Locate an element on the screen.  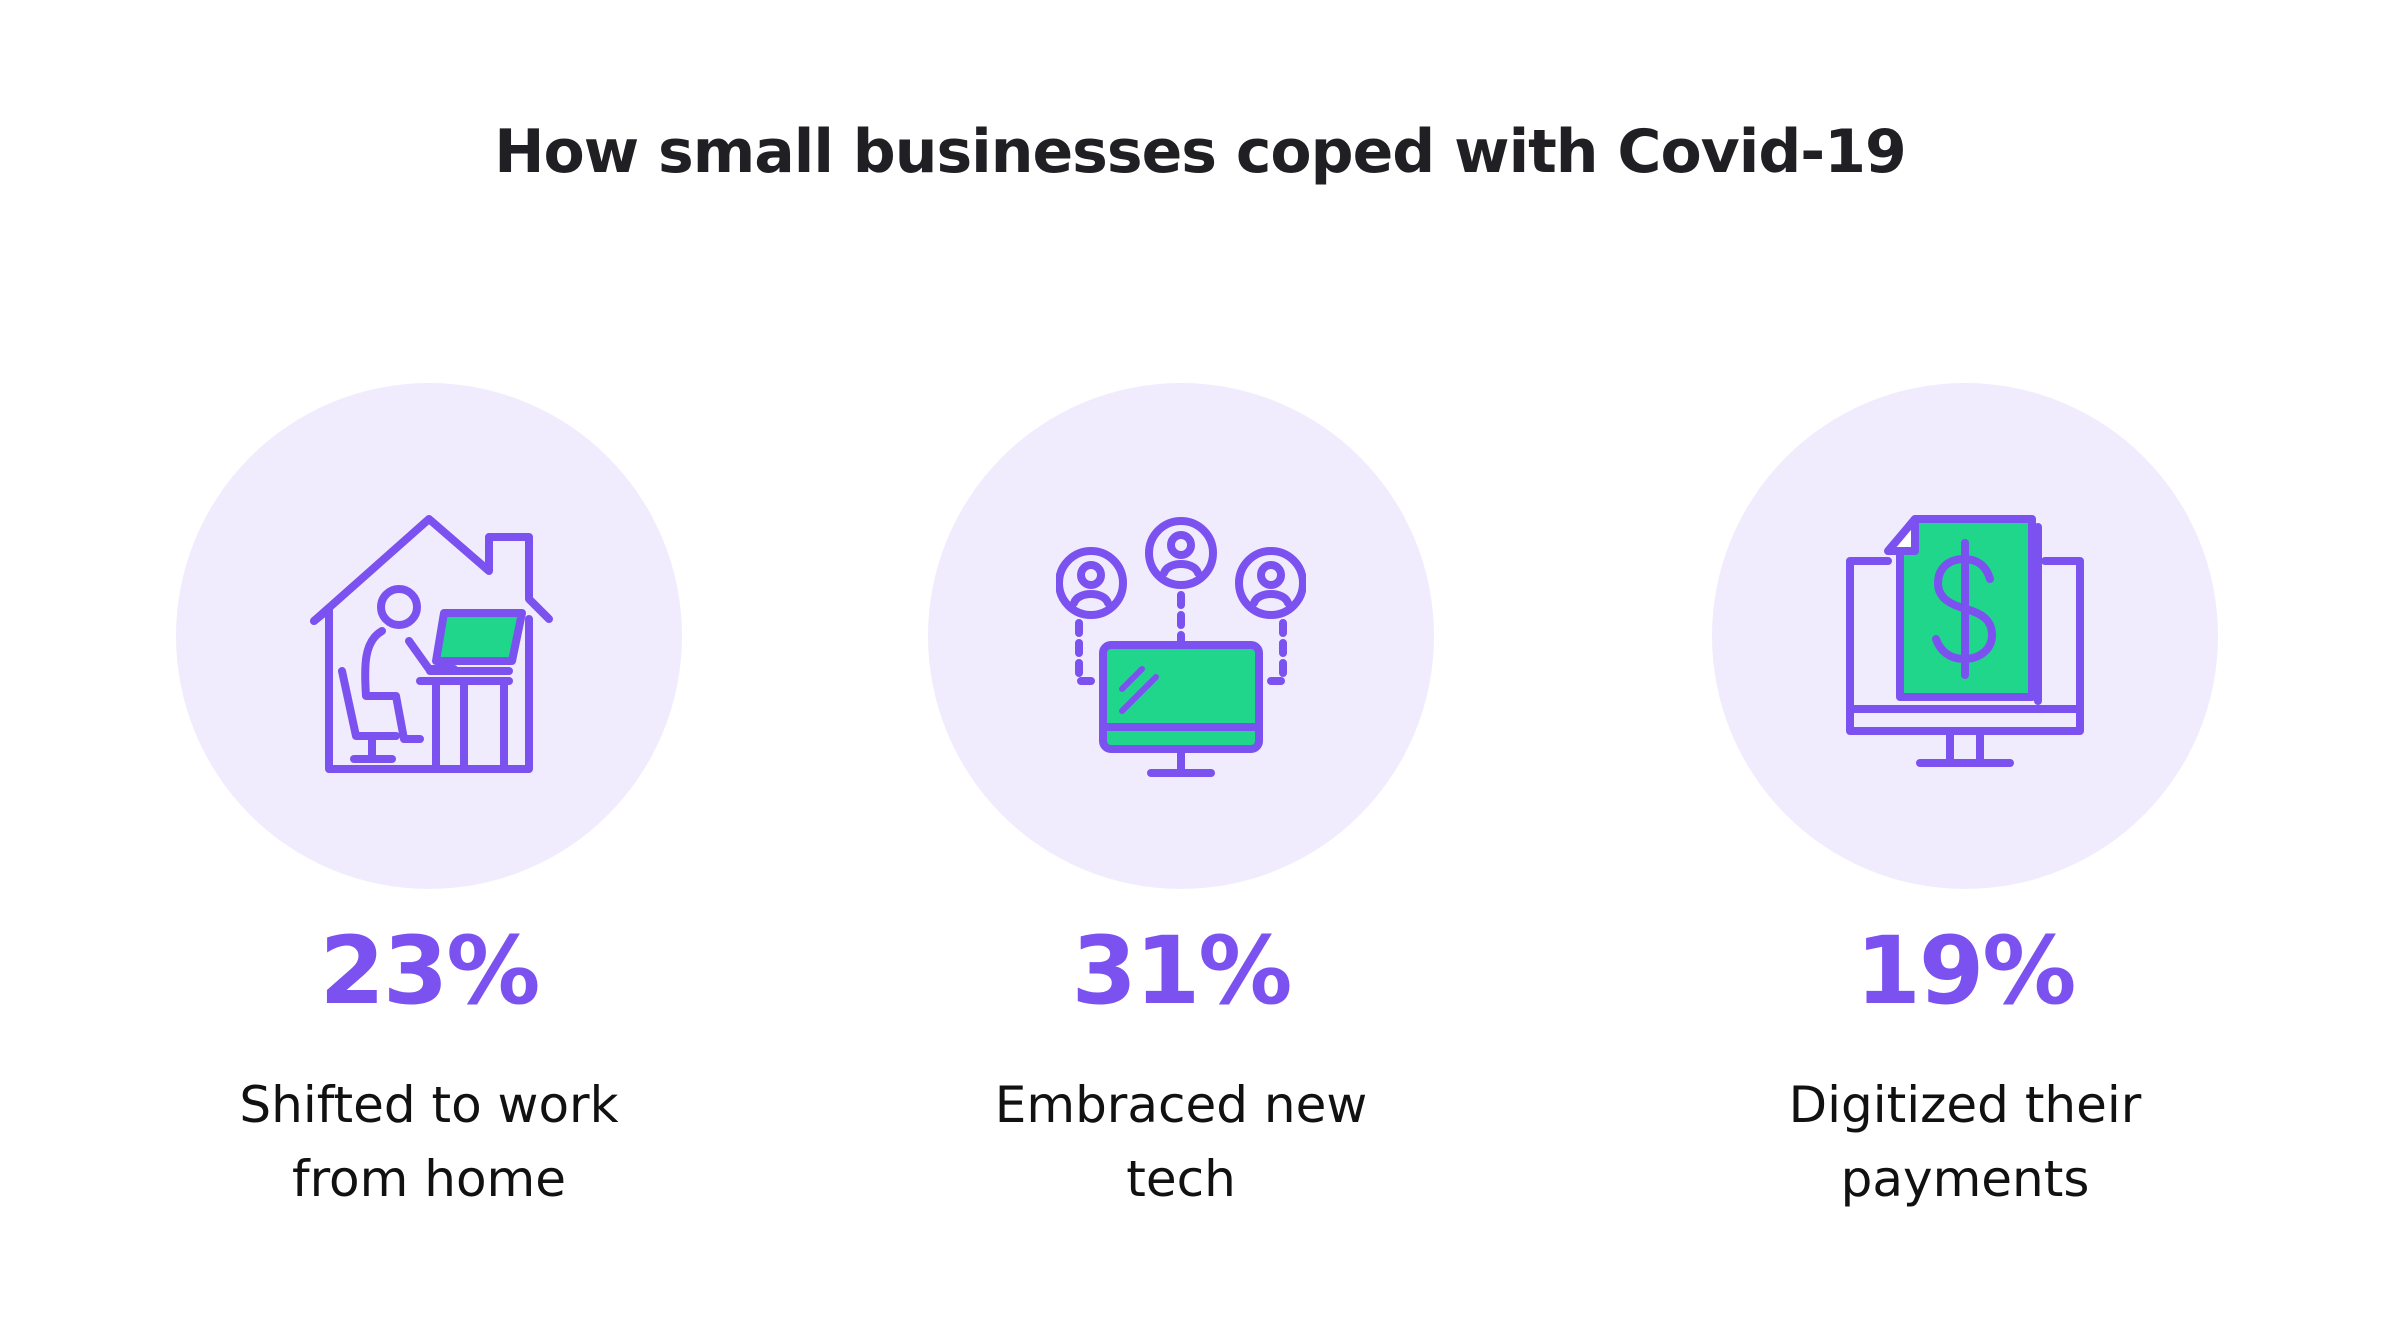
stat-label: Embraced new tech is located at coordinates (1181, 1142).